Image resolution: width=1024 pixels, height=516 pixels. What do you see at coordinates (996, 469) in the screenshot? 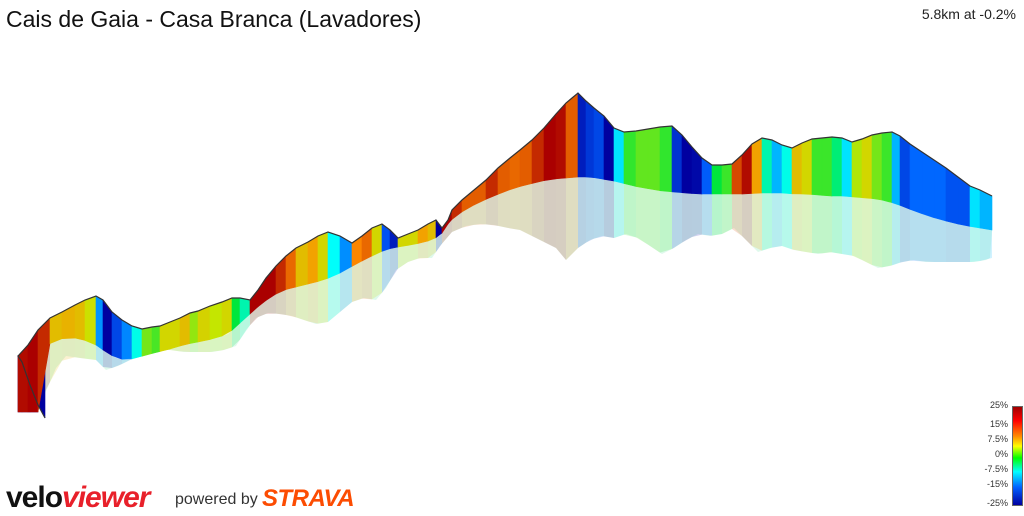
I see `legend-label-neg-7-5: -7.5%` at bounding box center [996, 469].